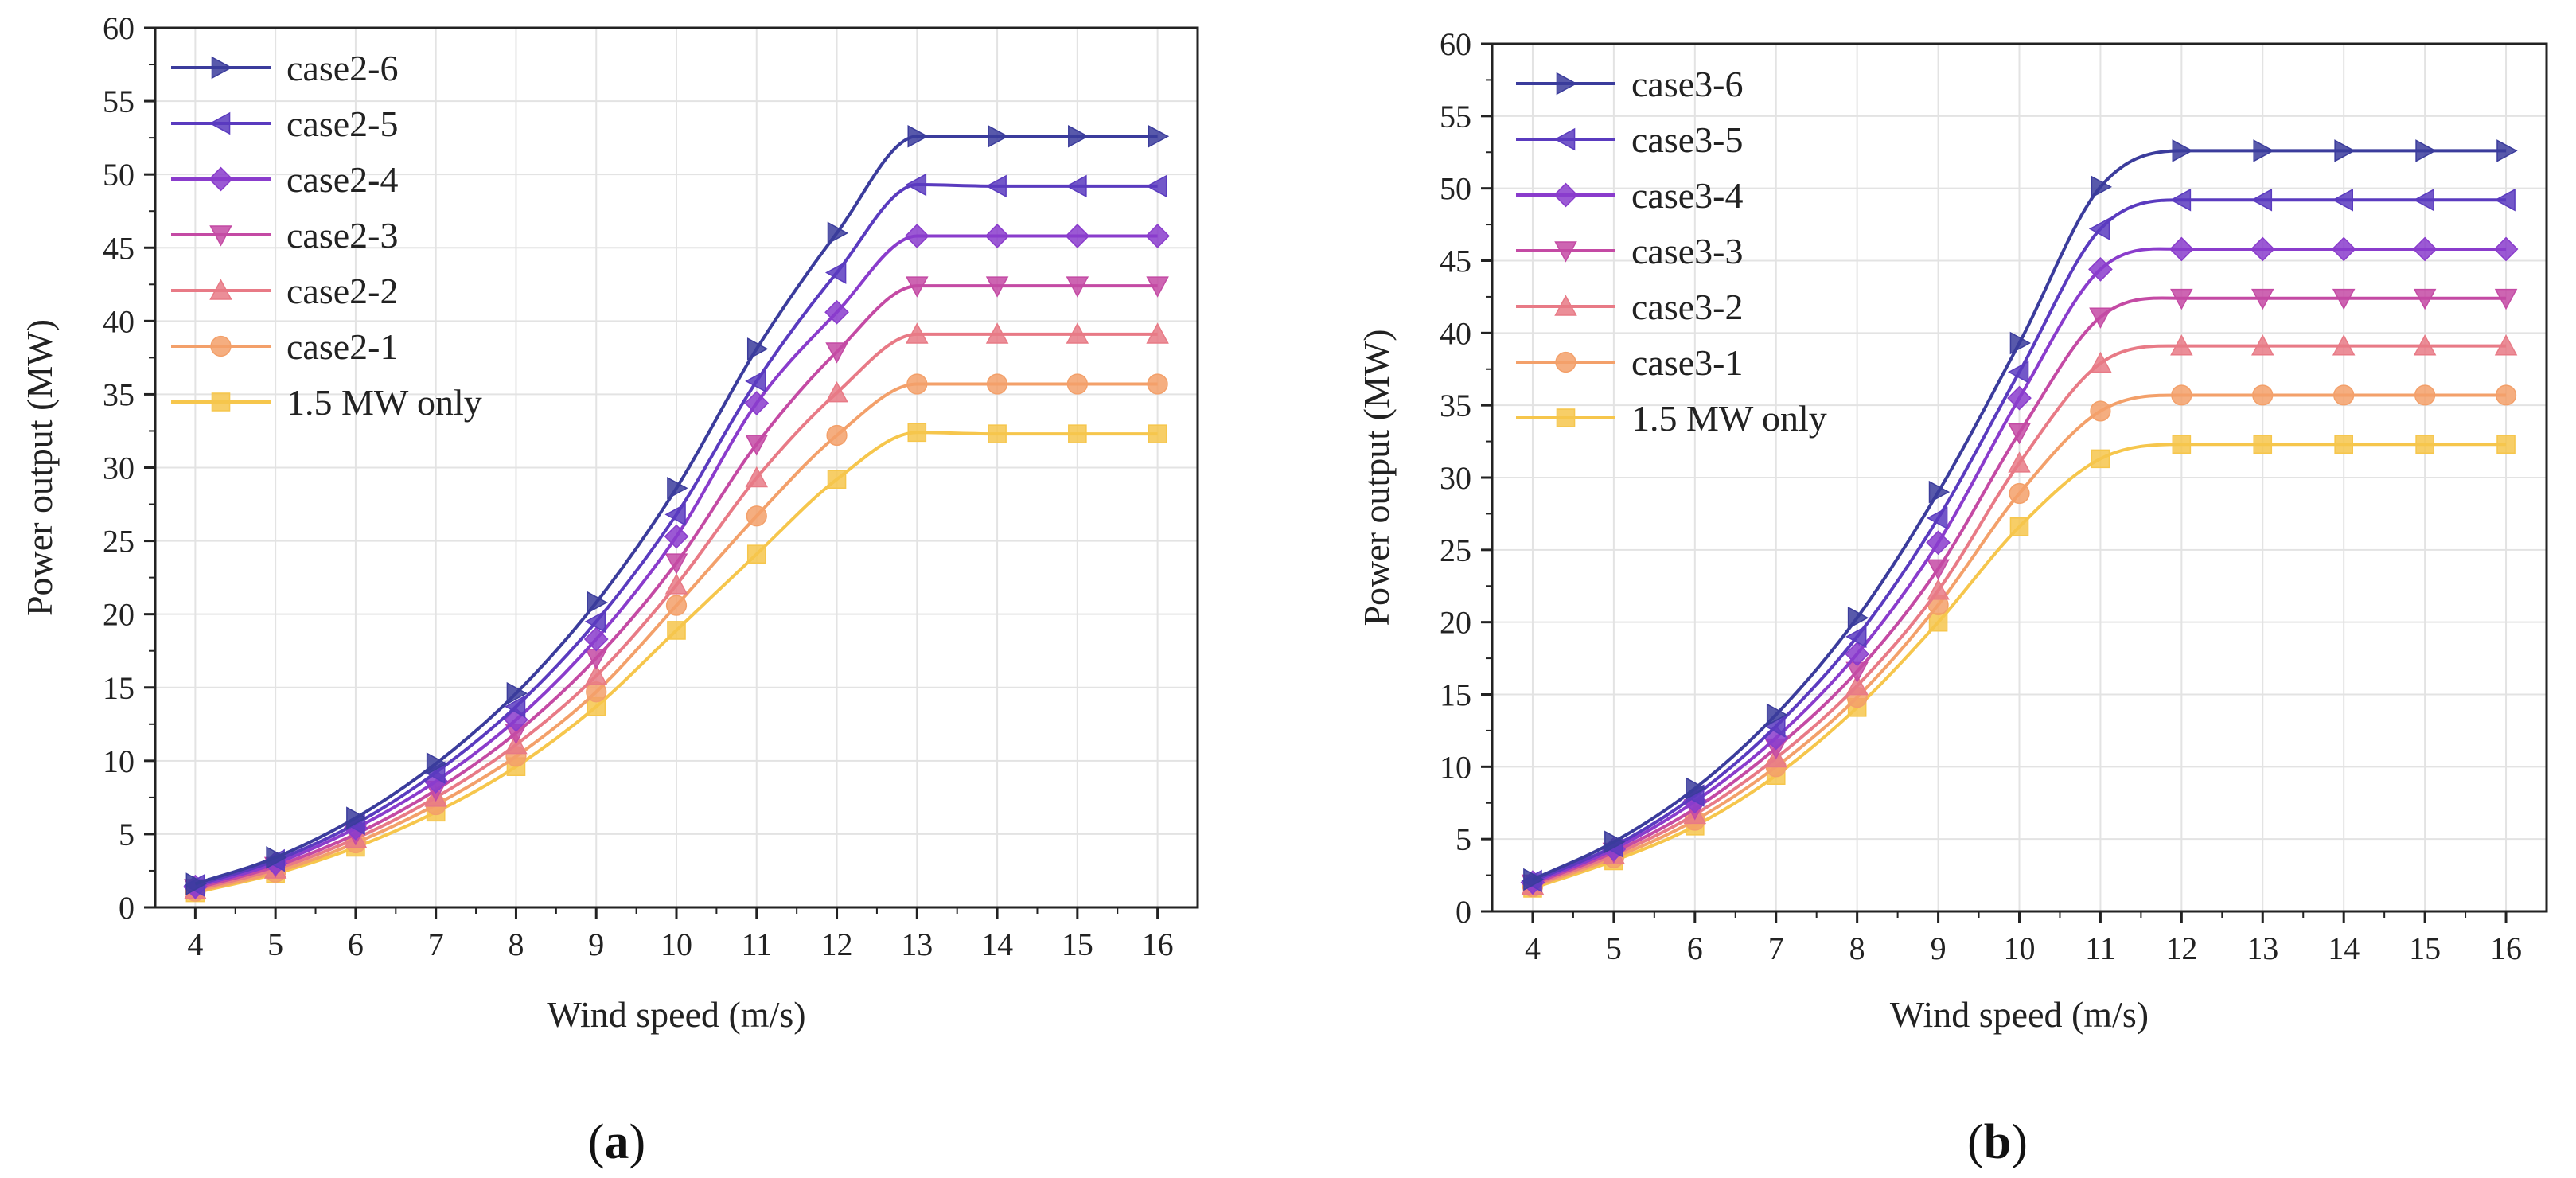 The width and height of the screenshot is (2576, 1178). Describe the element at coordinates (1687, 251) in the screenshot. I see `legend-label: case3-3` at that location.